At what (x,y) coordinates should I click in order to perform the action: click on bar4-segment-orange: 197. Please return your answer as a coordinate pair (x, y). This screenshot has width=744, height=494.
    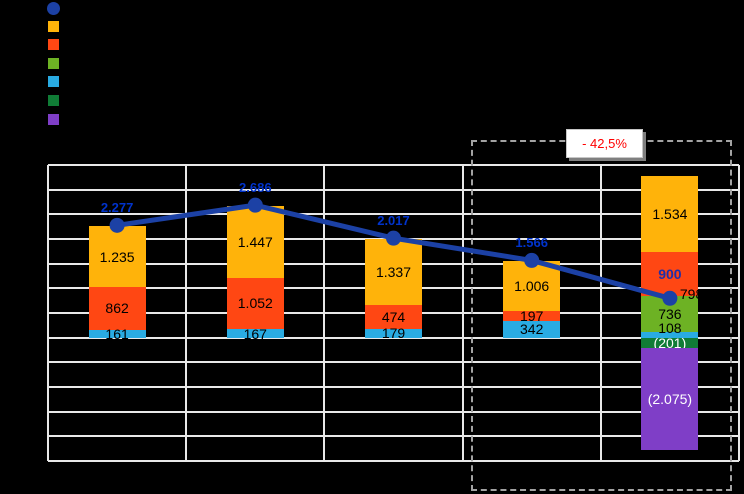
    Looking at the image, I should click on (532, 315).